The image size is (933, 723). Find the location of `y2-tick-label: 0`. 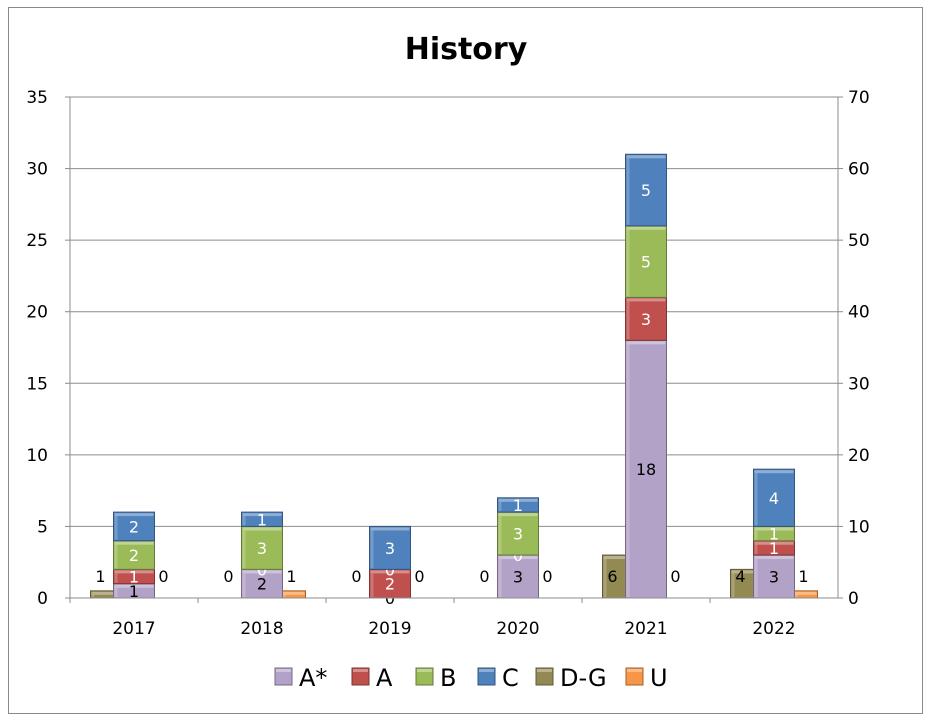

y2-tick-label: 0 is located at coordinates (853, 599).